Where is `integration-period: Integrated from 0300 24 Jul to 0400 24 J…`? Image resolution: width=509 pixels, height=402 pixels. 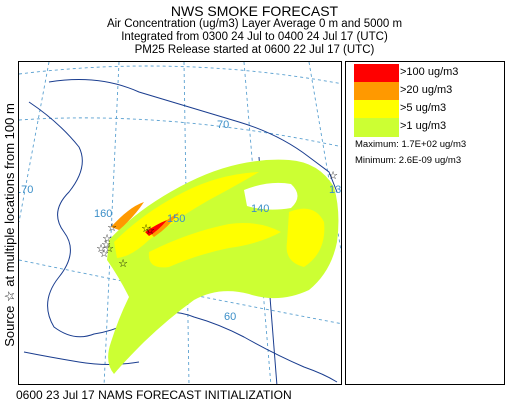 integration-period: Integrated from 0300 24 Jul to 0400 24 J… is located at coordinates (254, 37).